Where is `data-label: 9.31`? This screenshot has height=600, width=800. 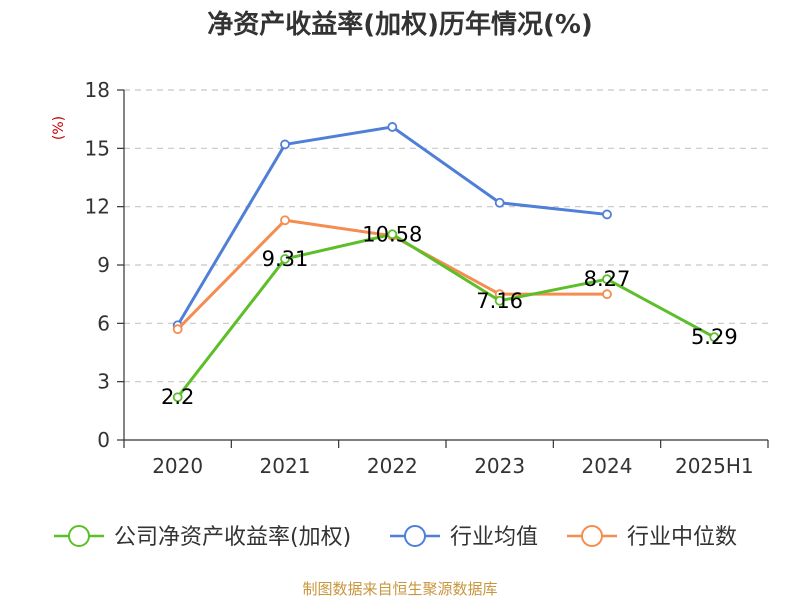
data-label: 9.31 is located at coordinates (285, 259).